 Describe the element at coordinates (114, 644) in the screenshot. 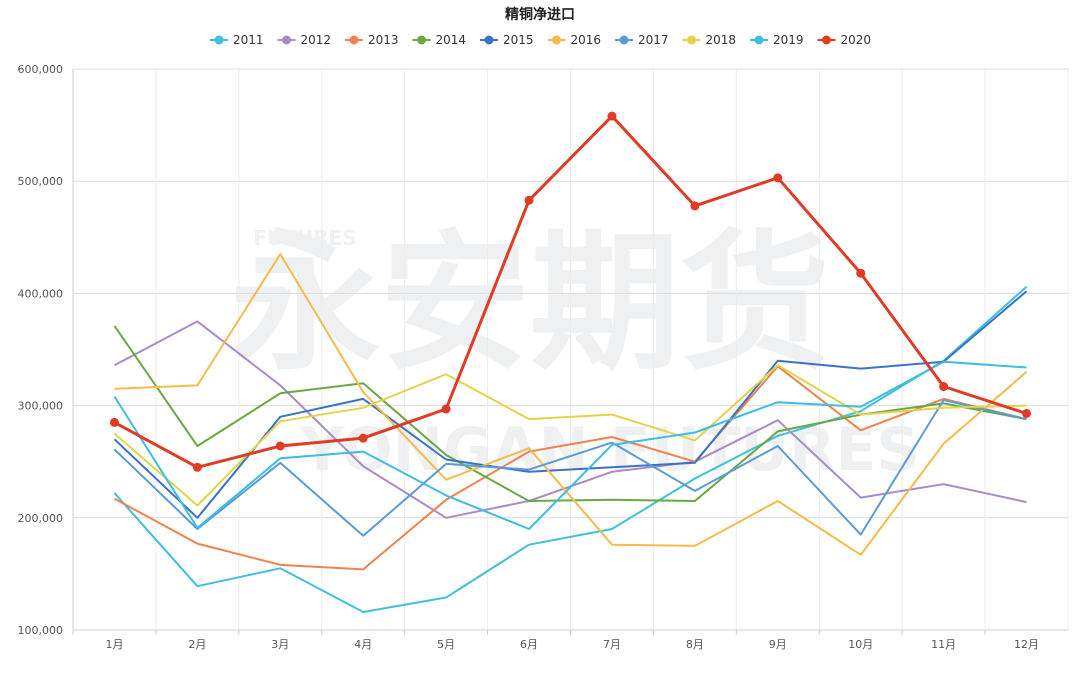

I see `x-tick-label: 1月` at that location.